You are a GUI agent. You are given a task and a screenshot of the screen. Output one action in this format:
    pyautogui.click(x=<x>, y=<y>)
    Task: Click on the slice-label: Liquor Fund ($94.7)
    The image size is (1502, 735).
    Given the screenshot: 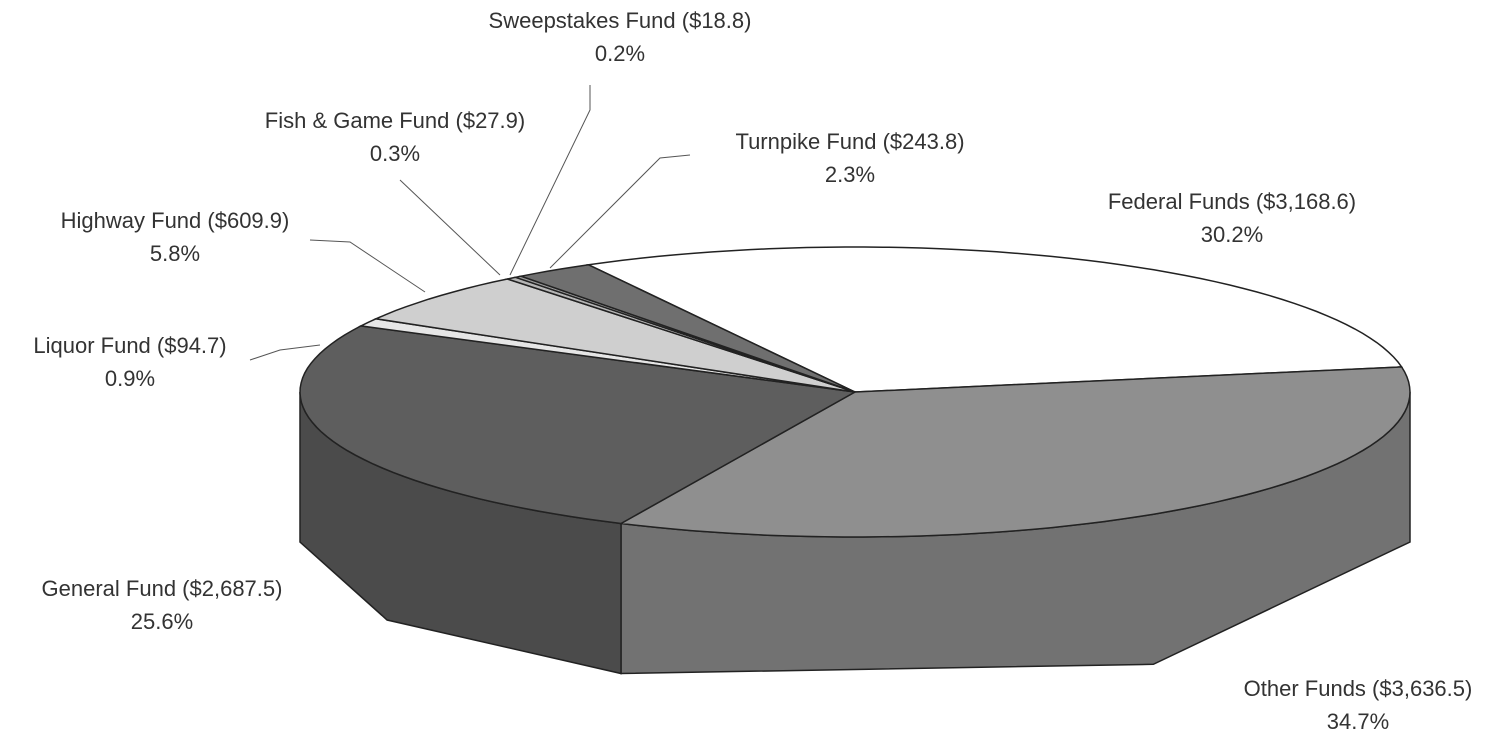 What is the action you would take?
    pyautogui.click(x=129, y=345)
    